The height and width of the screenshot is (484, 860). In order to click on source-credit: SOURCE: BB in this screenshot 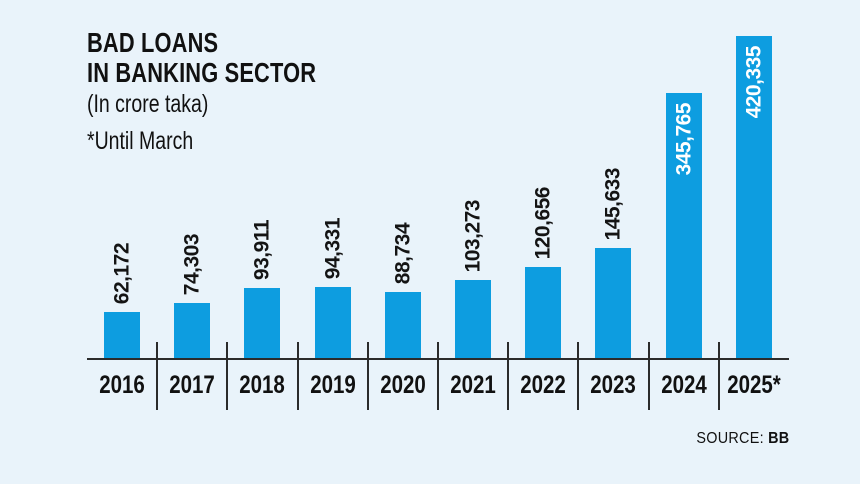, I will do `click(742, 439)`.